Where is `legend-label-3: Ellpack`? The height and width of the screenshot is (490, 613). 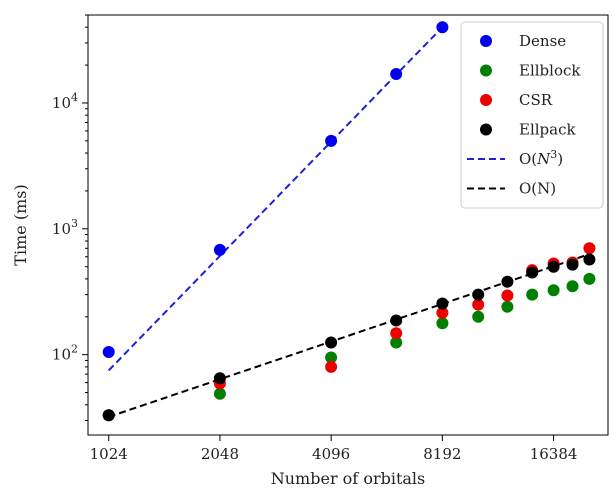
legend-label-3: Ellpack is located at coordinates (547, 130).